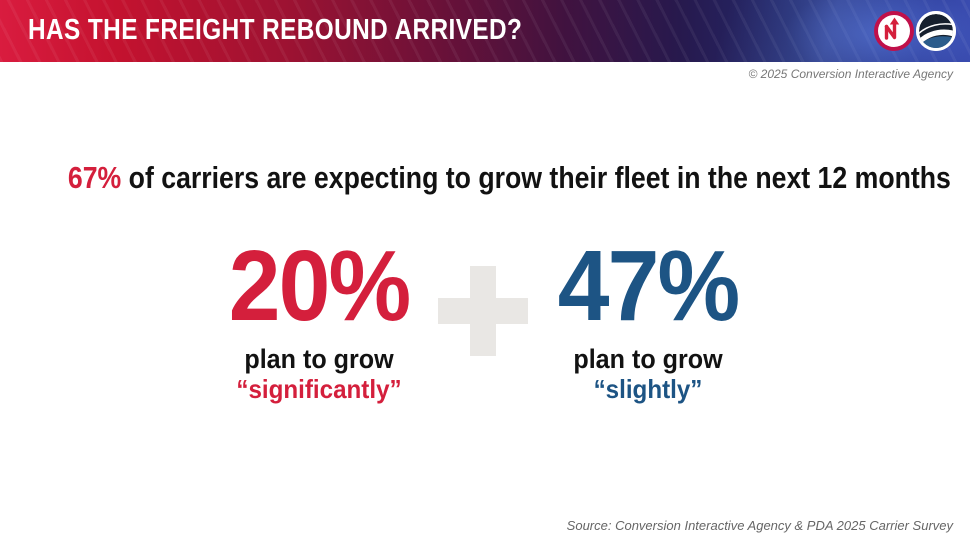  What do you see at coordinates (648, 286) in the screenshot?
I see `stat-value-slightly: 47%` at bounding box center [648, 286].